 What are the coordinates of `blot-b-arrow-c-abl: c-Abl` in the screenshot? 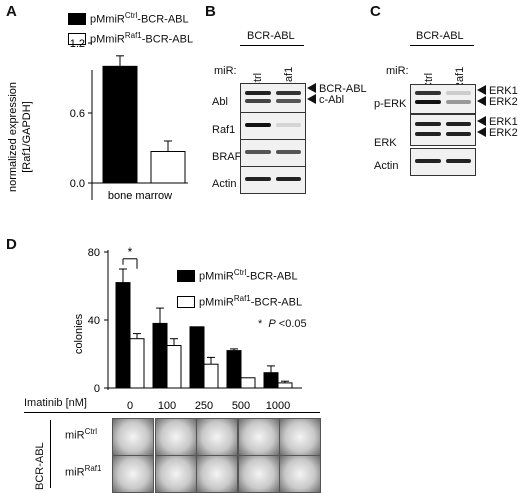 It's located at (332, 100).